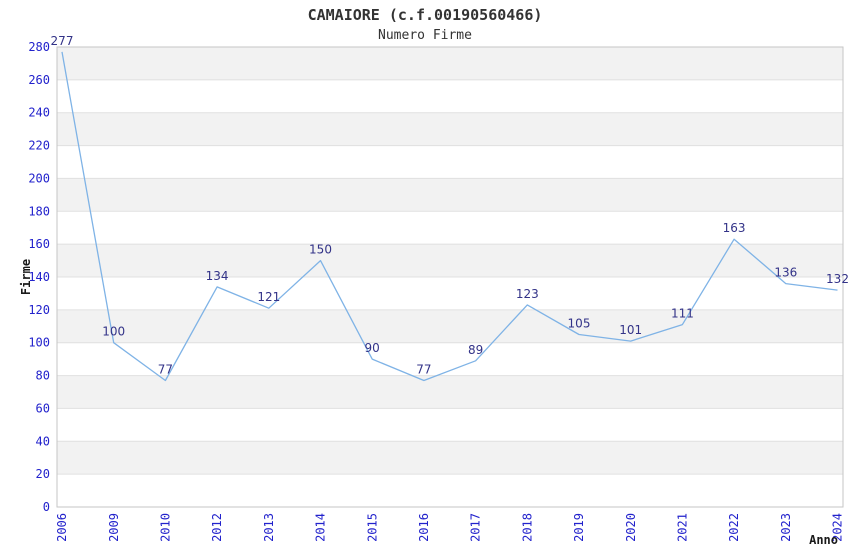 The width and height of the screenshot is (850, 550). What do you see at coordinates (39, 47) in the screenshot?
I see `y-tick-label: 280` at bounding box center [39, 47].